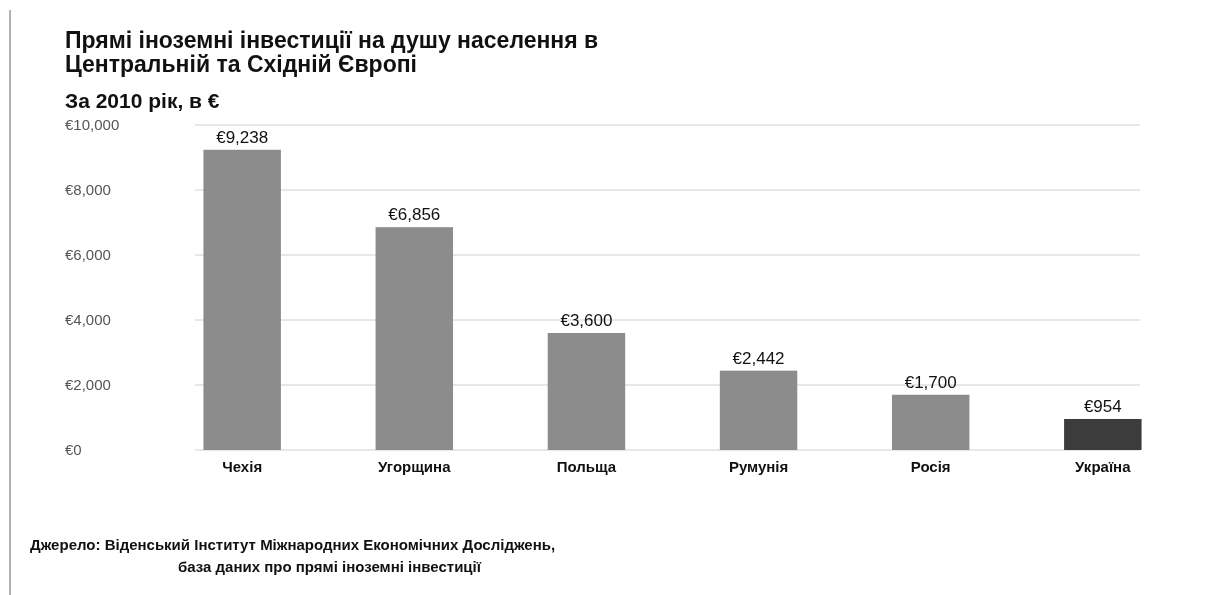 This screenshot has height=595, width=1215. Describe the element at coordinates (414, 215) in the screenshot. I see `data-label: €6,856` at that location.